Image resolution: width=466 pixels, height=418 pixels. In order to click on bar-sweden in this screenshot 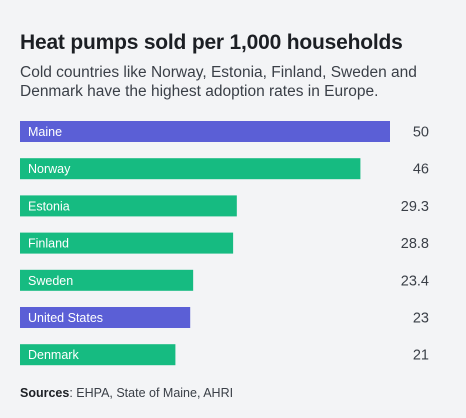, I will do `click(107, 280)`.